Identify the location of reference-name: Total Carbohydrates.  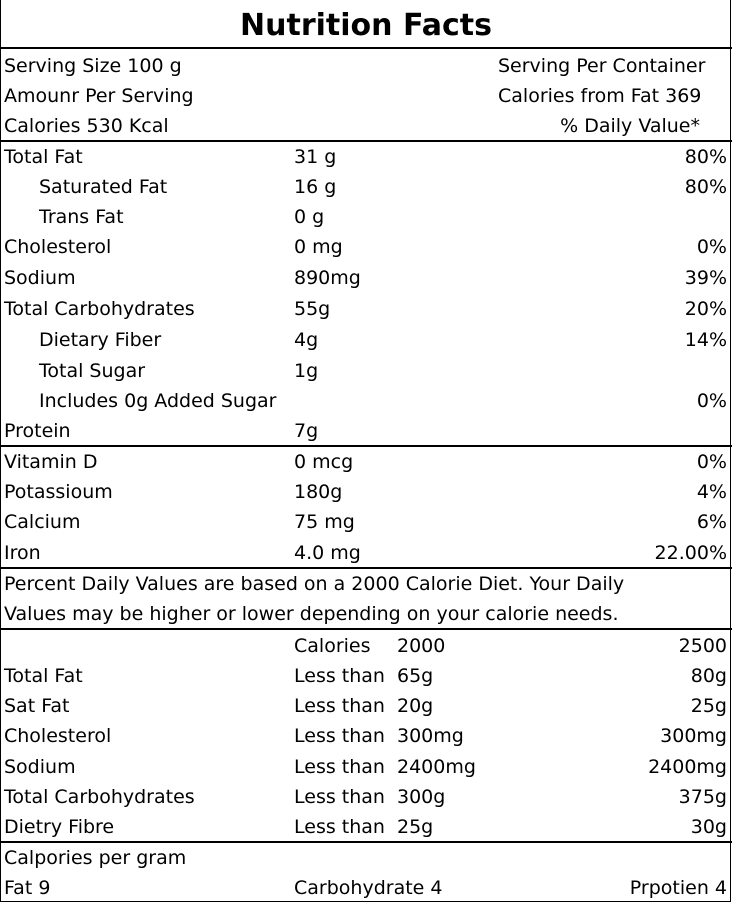
(99, 797).